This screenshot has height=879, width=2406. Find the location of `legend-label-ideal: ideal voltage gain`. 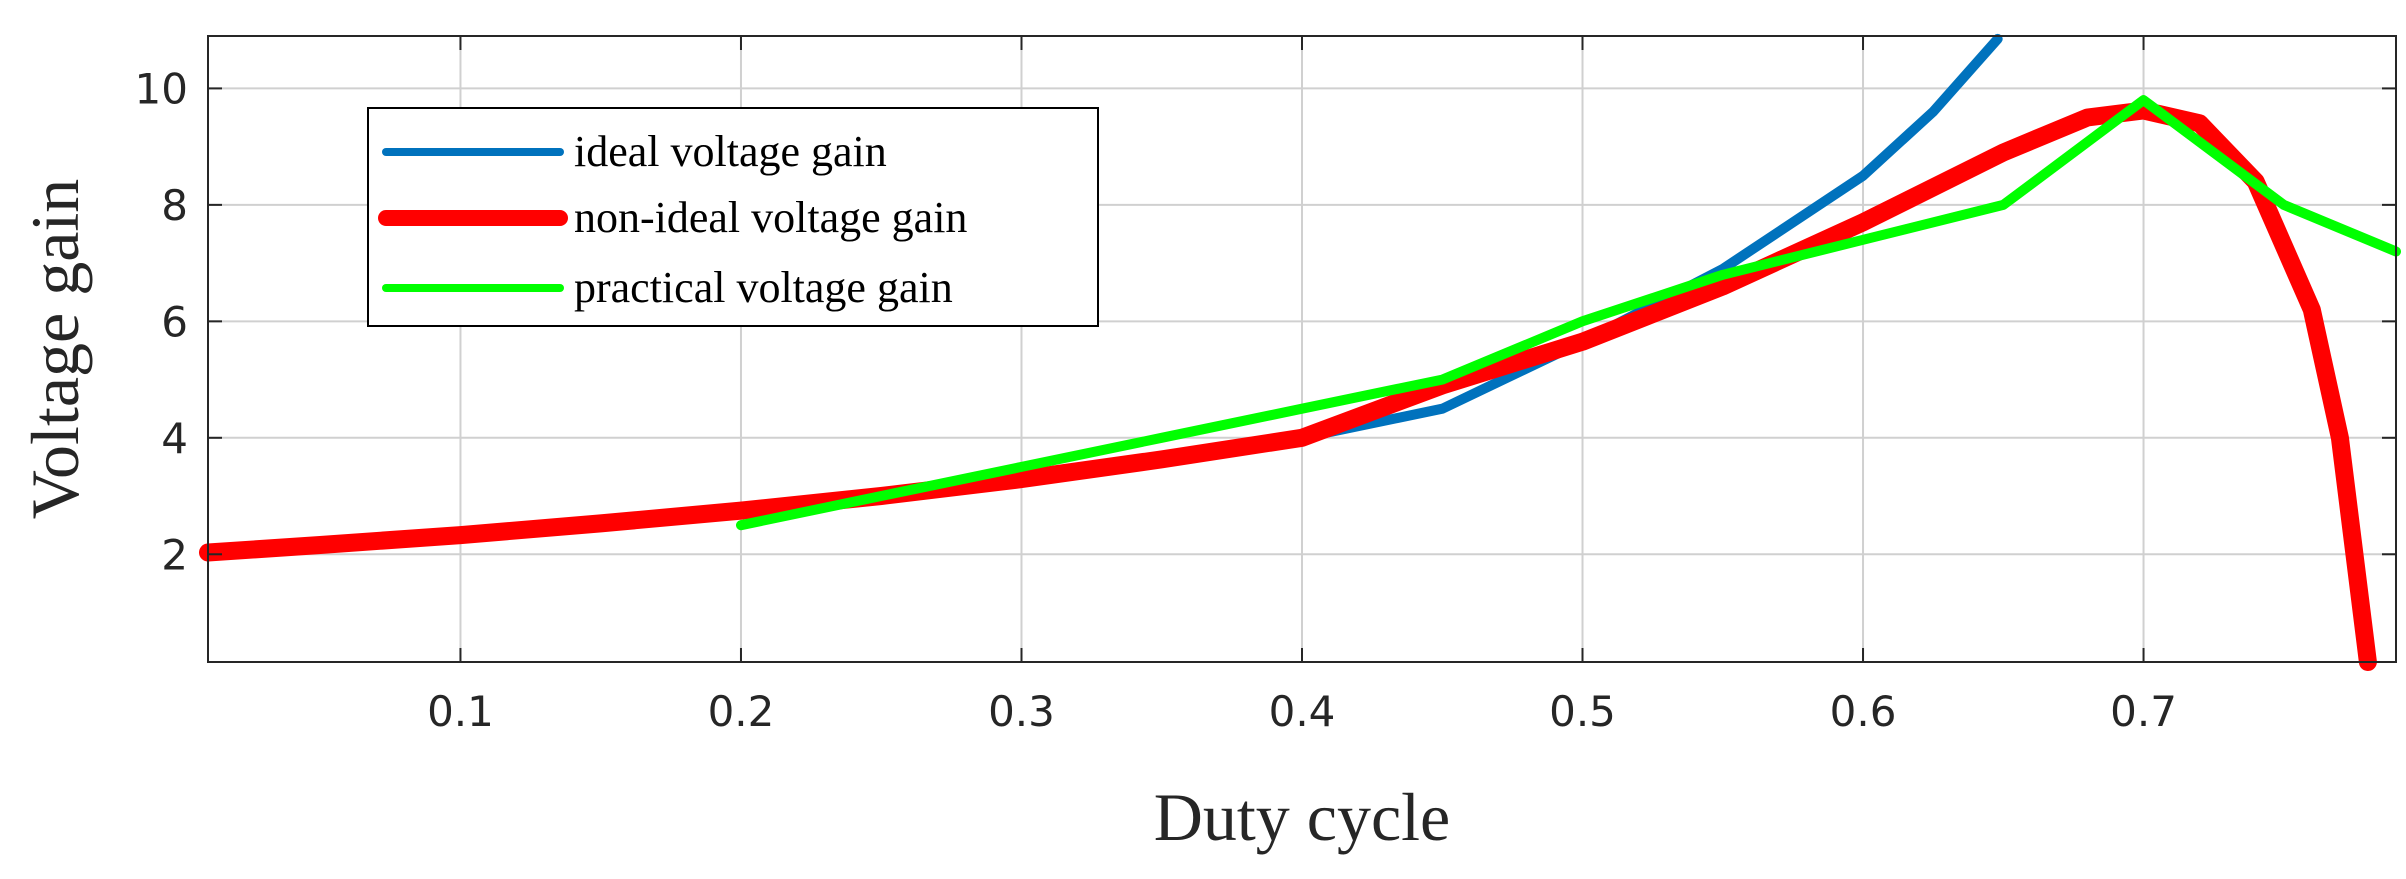

legend-label-ideal: ideal voltage gain is located at coordinates (730, 151).